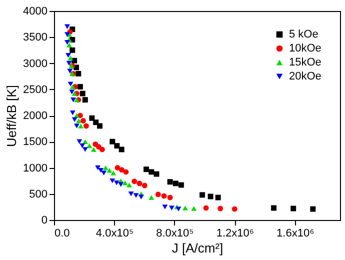  What do you see at coordinates (35, 12) in the screenshot?
I see `y-tick-label: 4000` at bounding box center [35, 12].